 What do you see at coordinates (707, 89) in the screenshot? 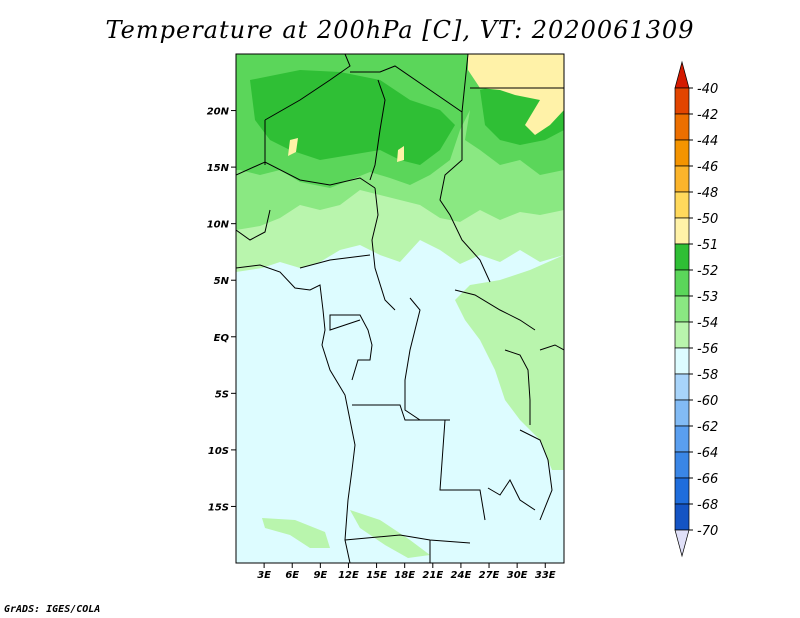
I see `colorbar-label: -40` at bounding box center [707, 89].